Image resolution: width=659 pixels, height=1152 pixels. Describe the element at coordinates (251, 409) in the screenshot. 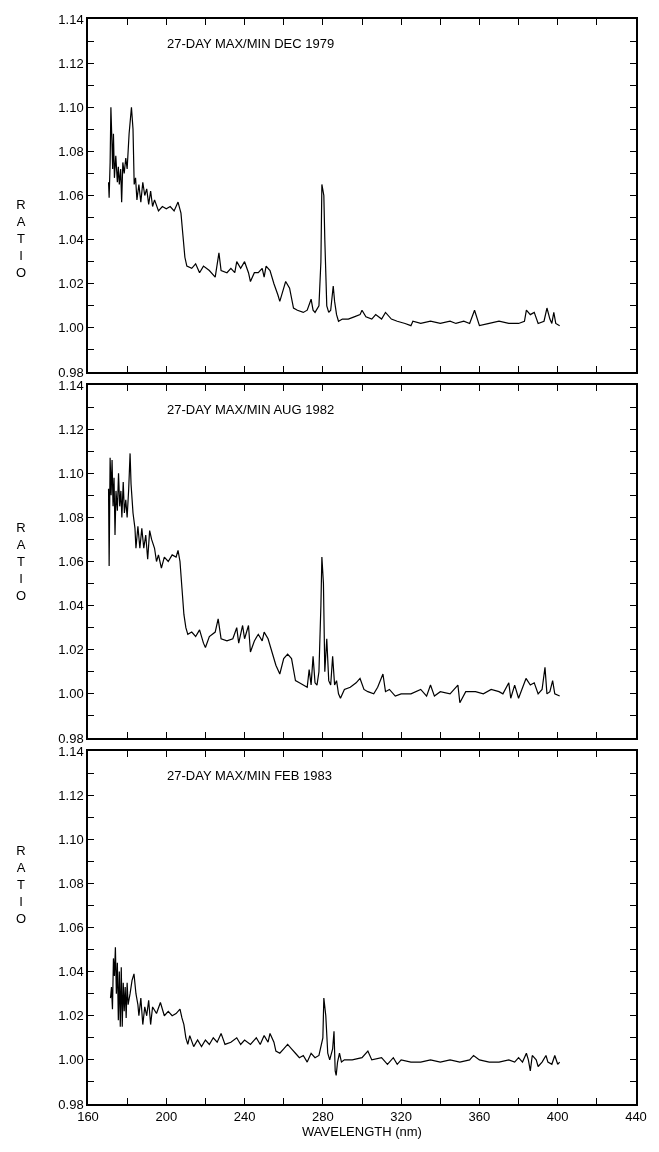

I see `annotation: 27-DAY MAX/MIN AUG 1982` at that location.